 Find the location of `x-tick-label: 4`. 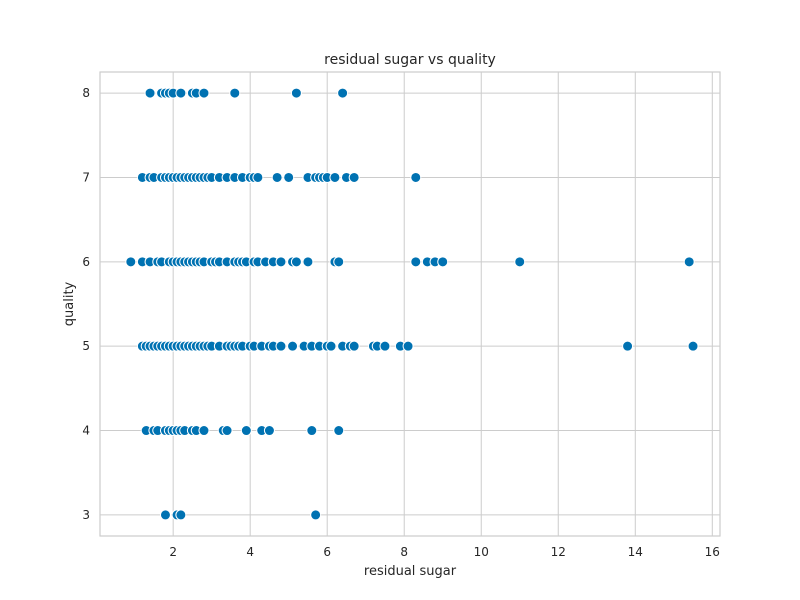

x-tick-label: 4 is located at coordinates (250, 552).